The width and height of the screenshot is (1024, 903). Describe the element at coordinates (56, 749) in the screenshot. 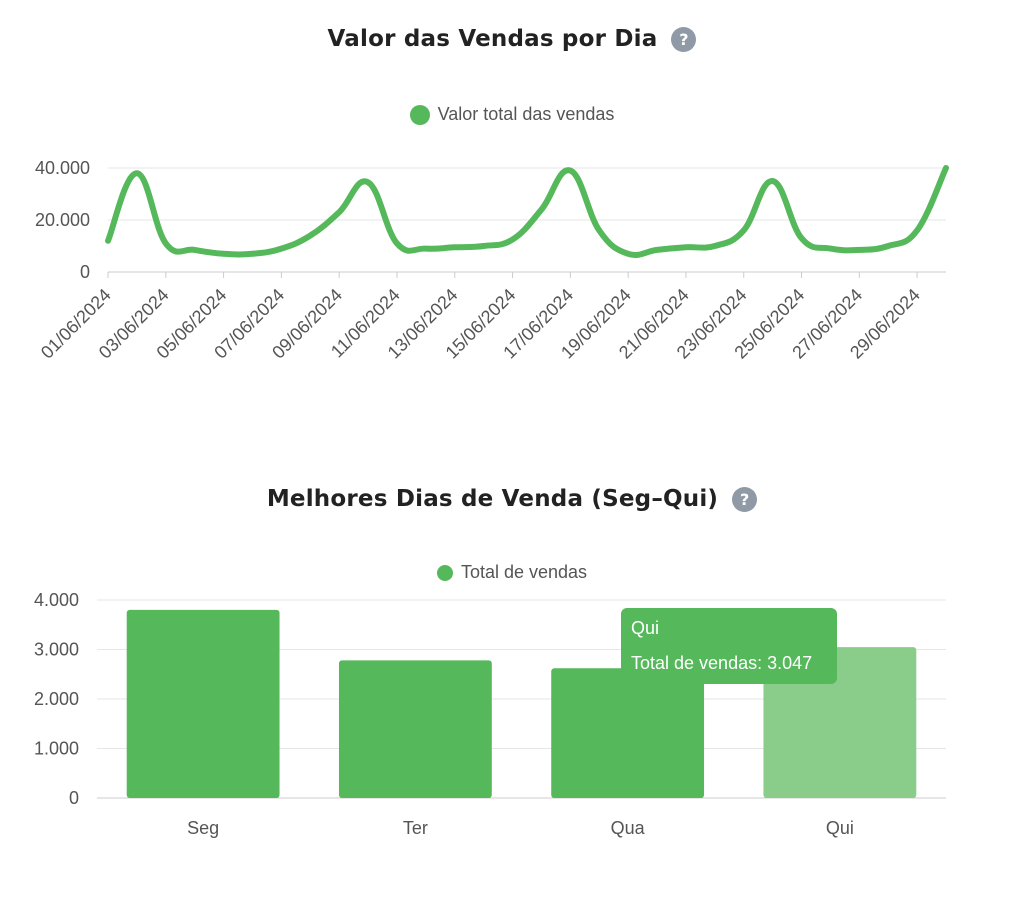

I see `y-tick-label: 1.000` at that location.